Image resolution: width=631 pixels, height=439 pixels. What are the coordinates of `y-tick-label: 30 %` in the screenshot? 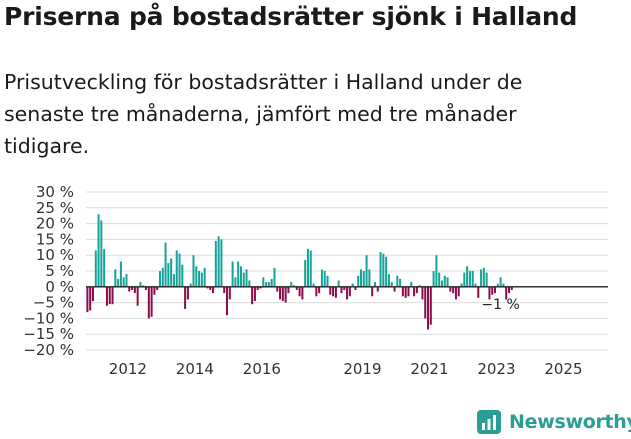 It's located at (55, 192).